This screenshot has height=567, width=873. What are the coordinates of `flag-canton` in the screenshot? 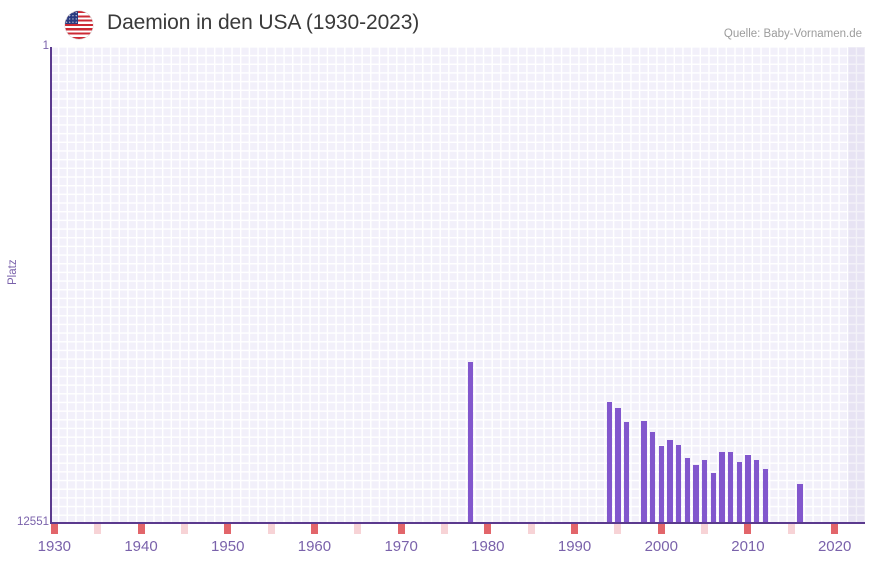 It's located at (71, 17).